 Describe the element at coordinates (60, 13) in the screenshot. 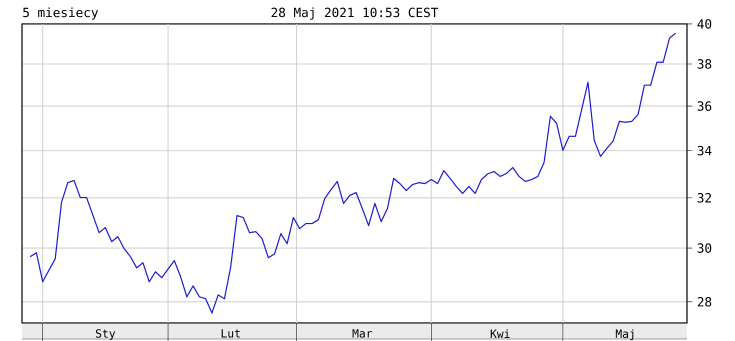

I see `chart-title: 5 miesiecy` at that location.